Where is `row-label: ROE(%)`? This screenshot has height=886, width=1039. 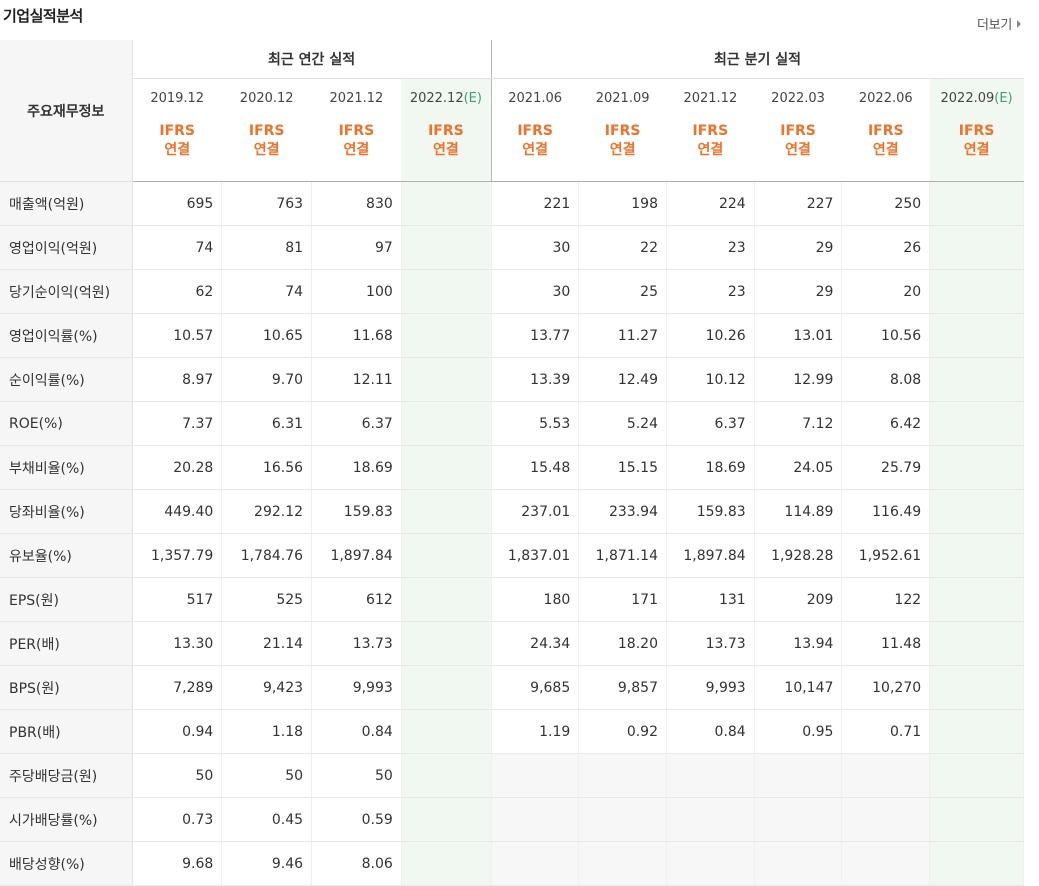
row-label: ROE(%) is located at coordinates (66, 423).